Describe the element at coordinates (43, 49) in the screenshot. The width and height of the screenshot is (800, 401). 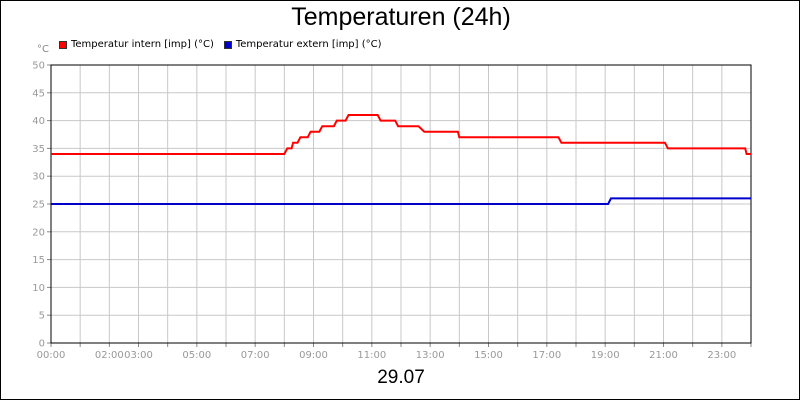
I see `y-unit-label: °C` at that location.